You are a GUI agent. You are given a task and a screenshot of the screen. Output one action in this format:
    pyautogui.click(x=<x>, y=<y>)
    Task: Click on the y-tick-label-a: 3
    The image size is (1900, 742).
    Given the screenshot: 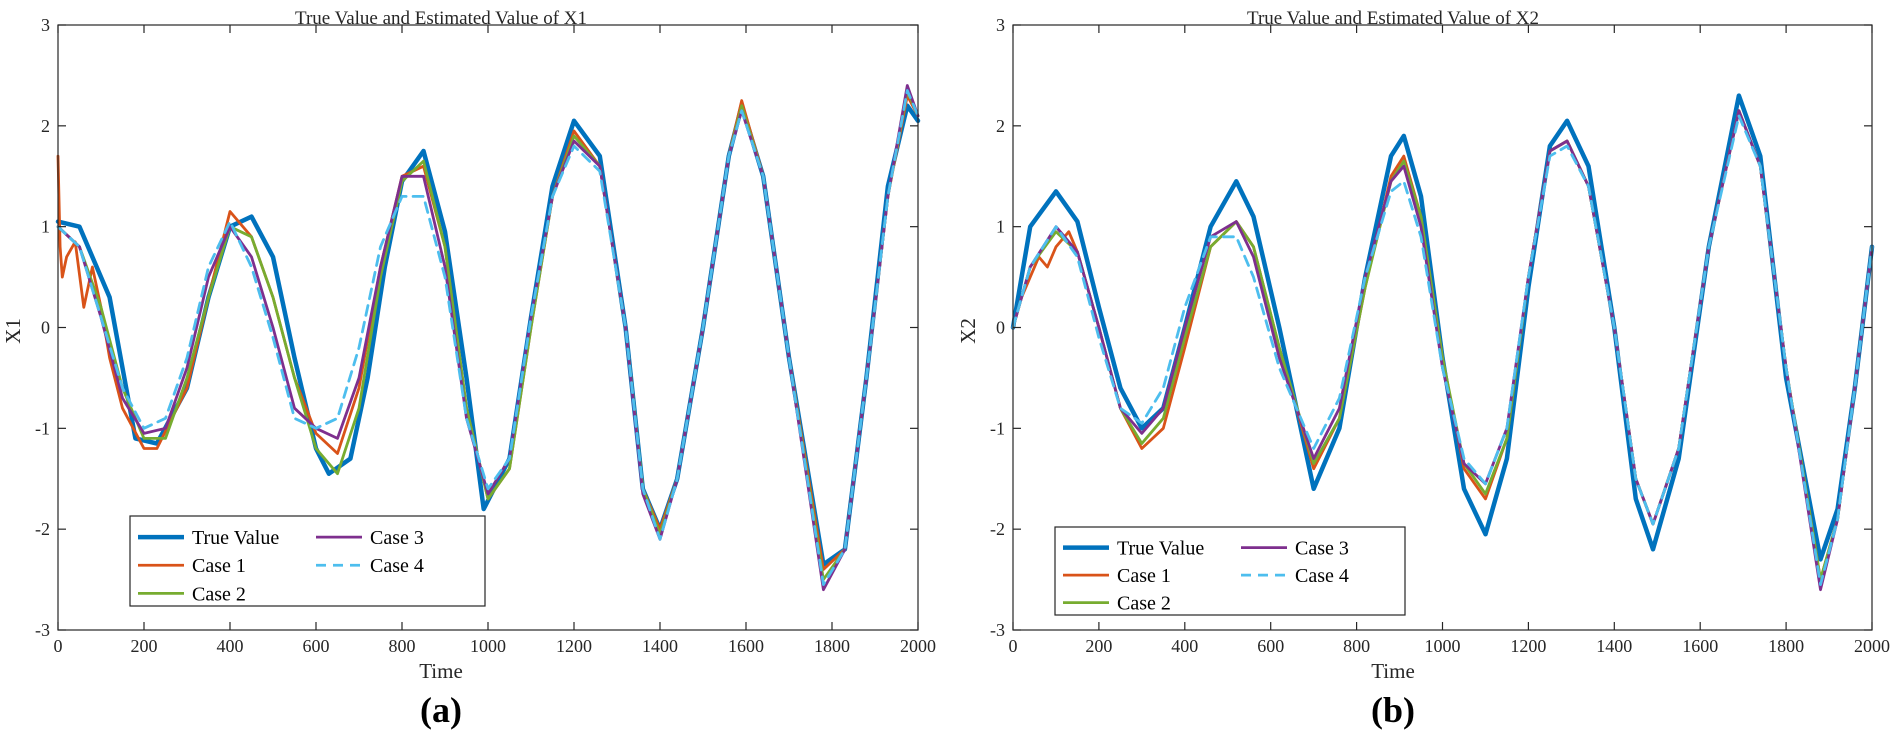 What is the action you would take?
    pyautogui.click(x=45, y=25)
    